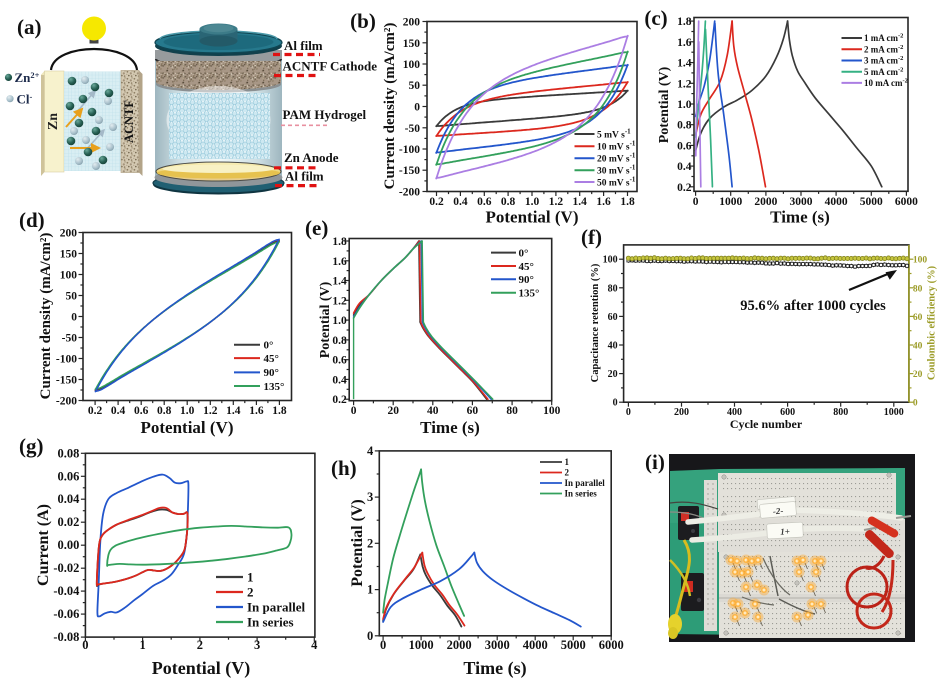 The width and height of the screenshot is (941, 692). What do you see at coordinates (883, 60) in the screenshot?
I see `svg-text: 3 mA cm-2` at bounding box center [883, 60].